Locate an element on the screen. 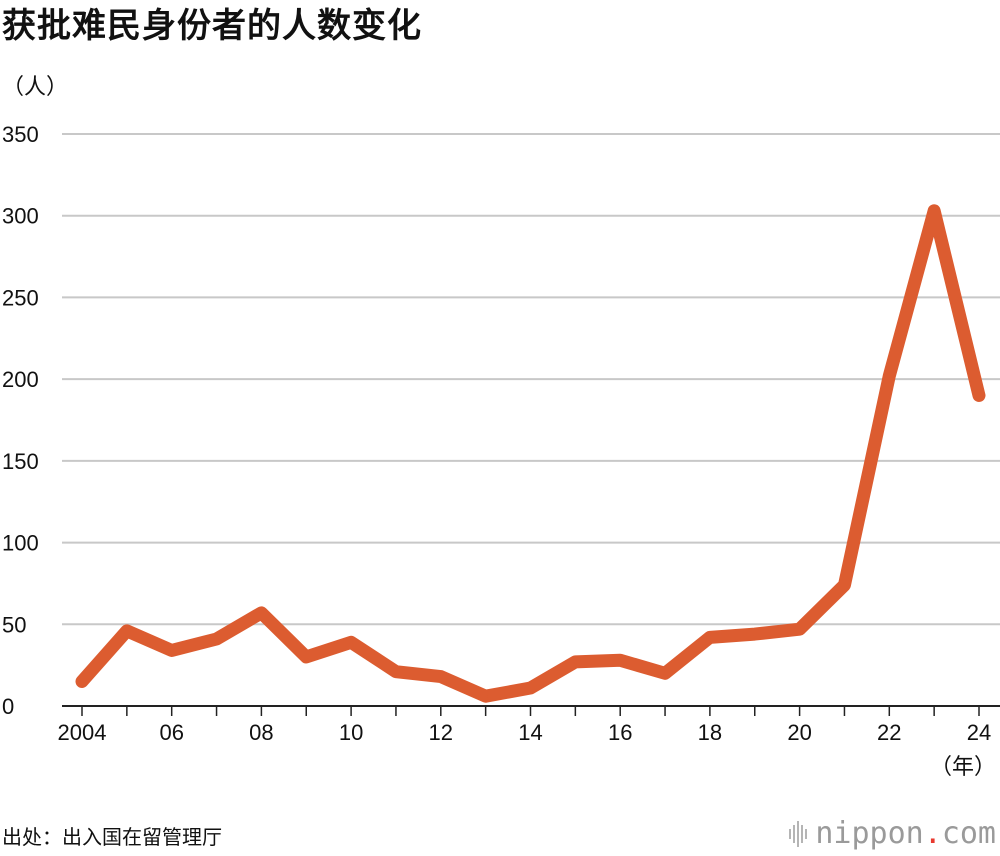  data-point-2010 is located at coordinates (351, 642).